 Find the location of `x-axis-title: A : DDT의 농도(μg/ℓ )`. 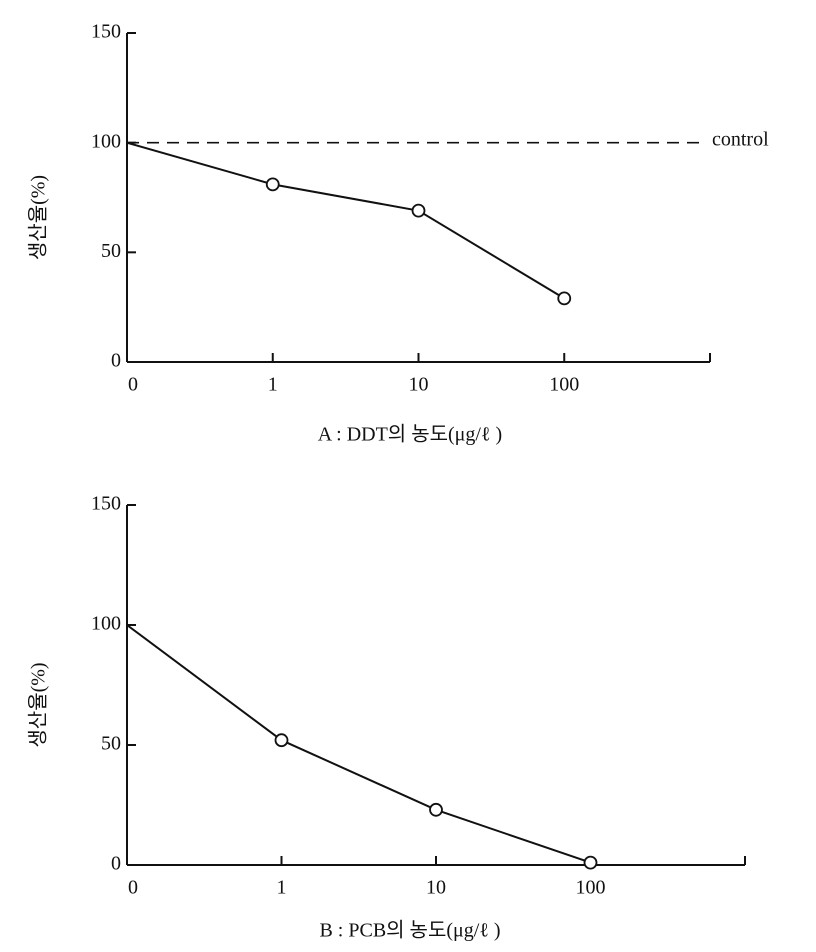

x-axis-title: A : DDT의 농도(μg/ℓ ) is located at coordinates (410, 434).